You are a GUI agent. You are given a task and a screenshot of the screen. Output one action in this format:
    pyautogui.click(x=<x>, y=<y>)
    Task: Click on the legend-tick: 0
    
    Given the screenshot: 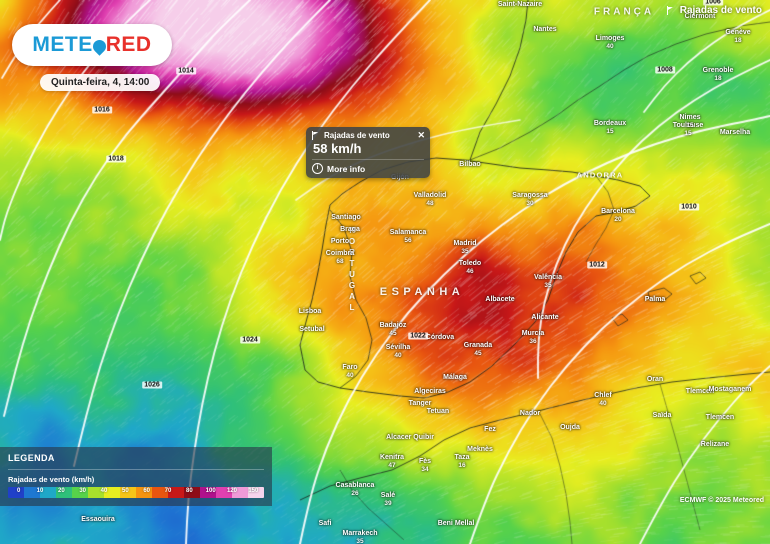 What is the action you would take?
    pyautogui.click(x=18, y=491)
    